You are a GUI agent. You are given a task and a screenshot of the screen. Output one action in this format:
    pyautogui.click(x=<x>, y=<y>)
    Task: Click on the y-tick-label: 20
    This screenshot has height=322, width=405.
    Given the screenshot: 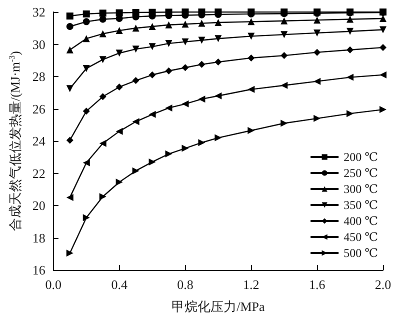 What is the action you would take?
    pyautogui.click(x=39, y=205)
    